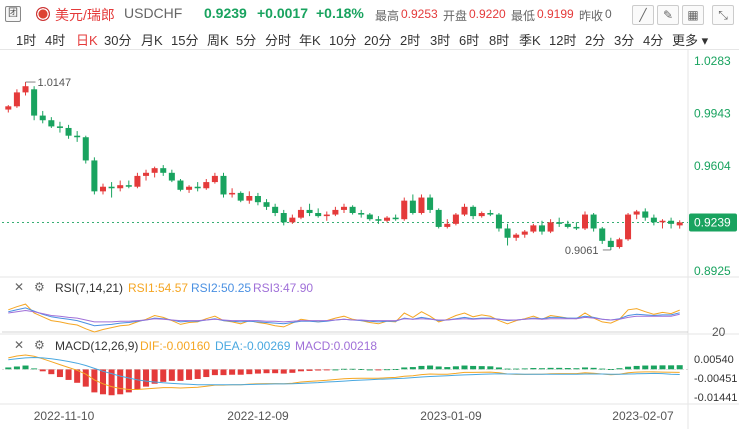 This screenshot has width=739, height=429. I want to click on tab-20分: 20分, so click(378, 40).